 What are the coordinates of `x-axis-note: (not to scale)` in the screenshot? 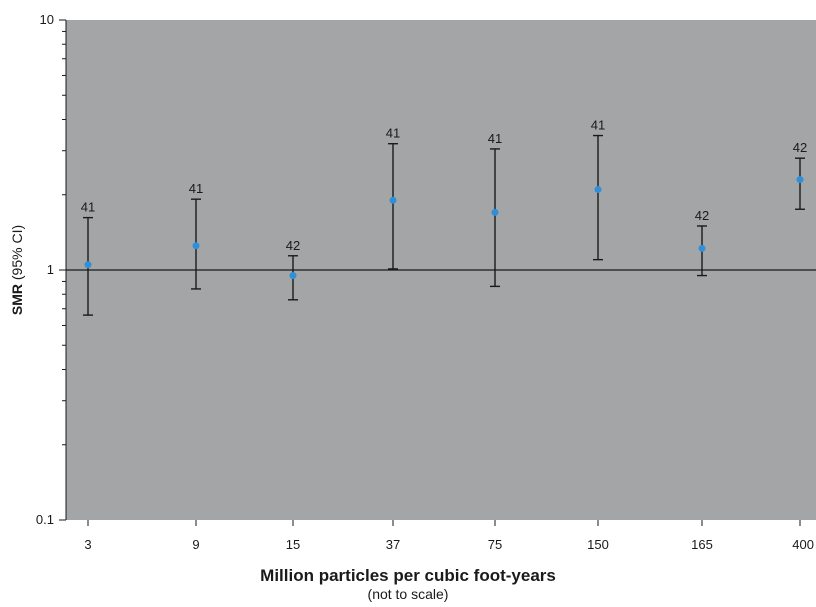 It's located at (408, 594).